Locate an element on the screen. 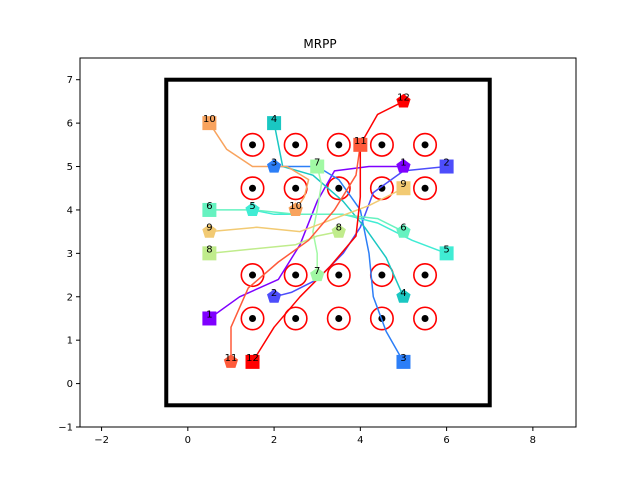  chart-title: MRPP is located at coordinates (319, 44).